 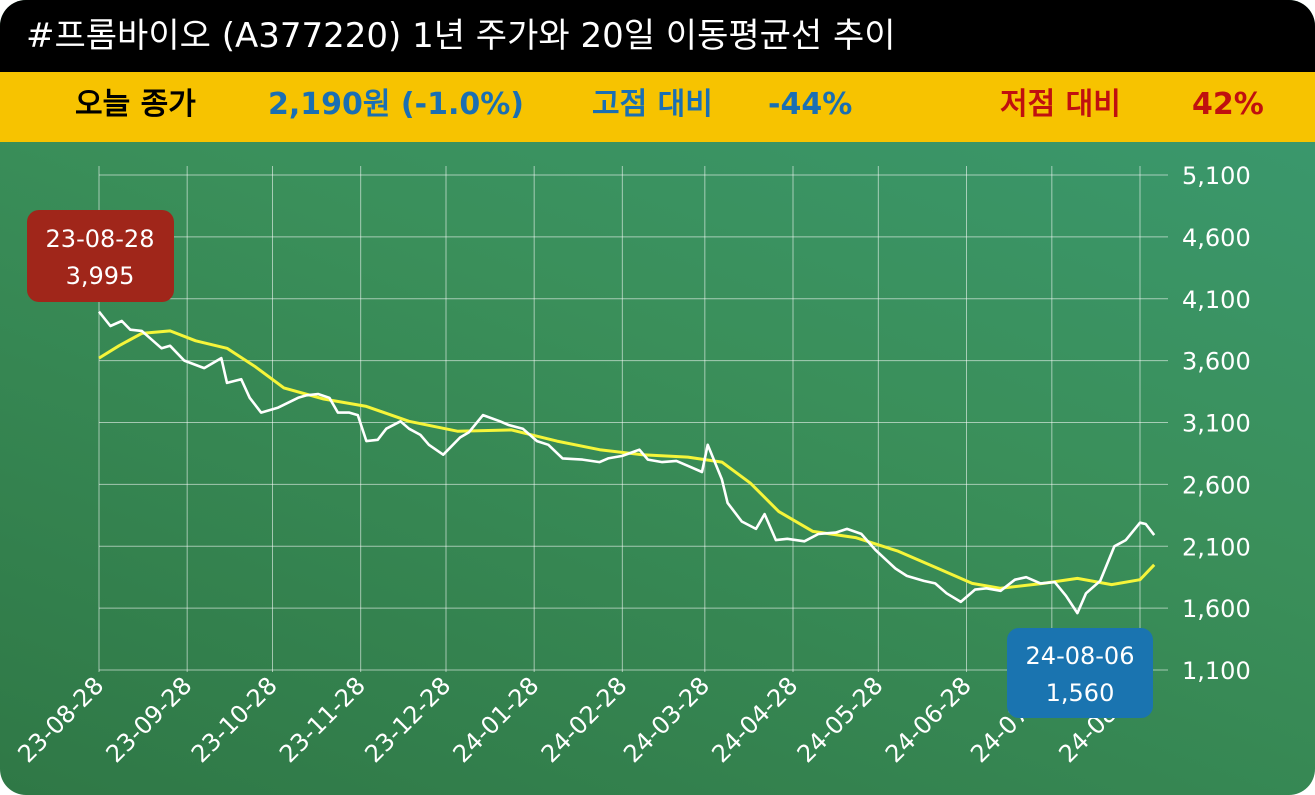 What do you see at coordinates (754, 719) in the screenshot?
I see `x-tick-label: 24-04-28` at bounding box center [754, 719].